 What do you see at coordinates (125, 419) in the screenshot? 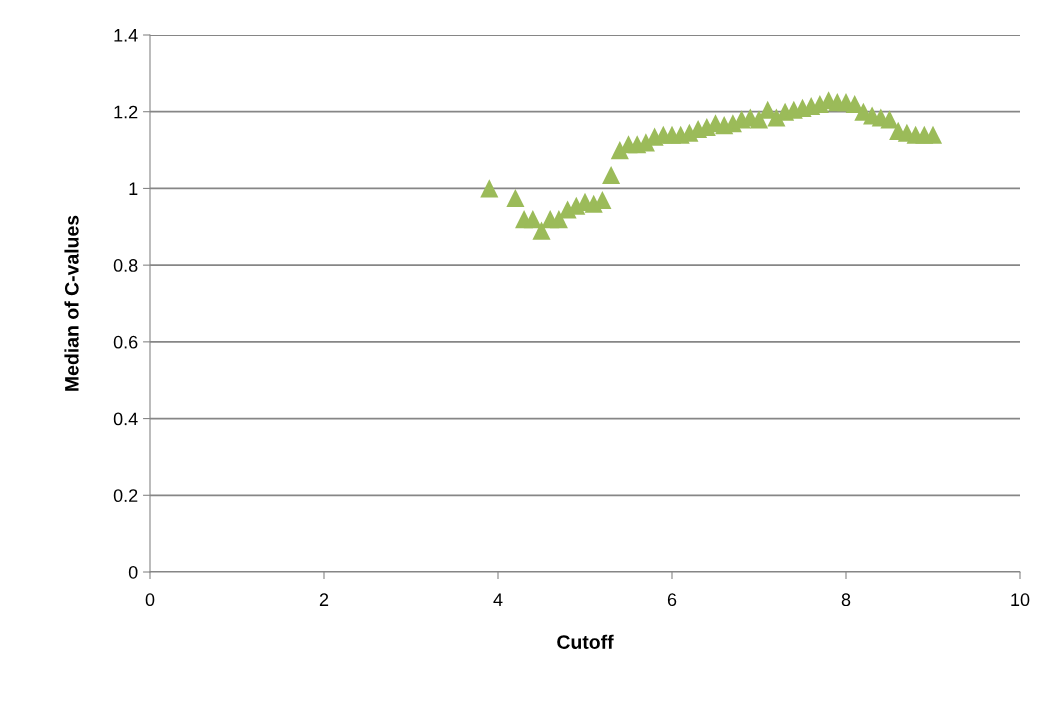
I see `y-tick-label: 0.4` at bounding box center [125, 419].